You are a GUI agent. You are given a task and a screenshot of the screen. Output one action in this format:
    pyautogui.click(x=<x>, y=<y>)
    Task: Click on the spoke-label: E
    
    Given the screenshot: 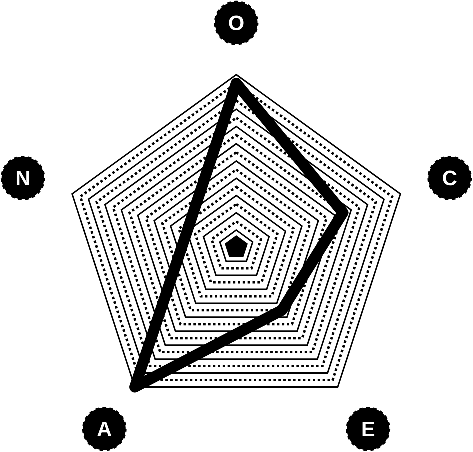 What is the action you would take?
    pyautogui.click(x=368, y=429)
    